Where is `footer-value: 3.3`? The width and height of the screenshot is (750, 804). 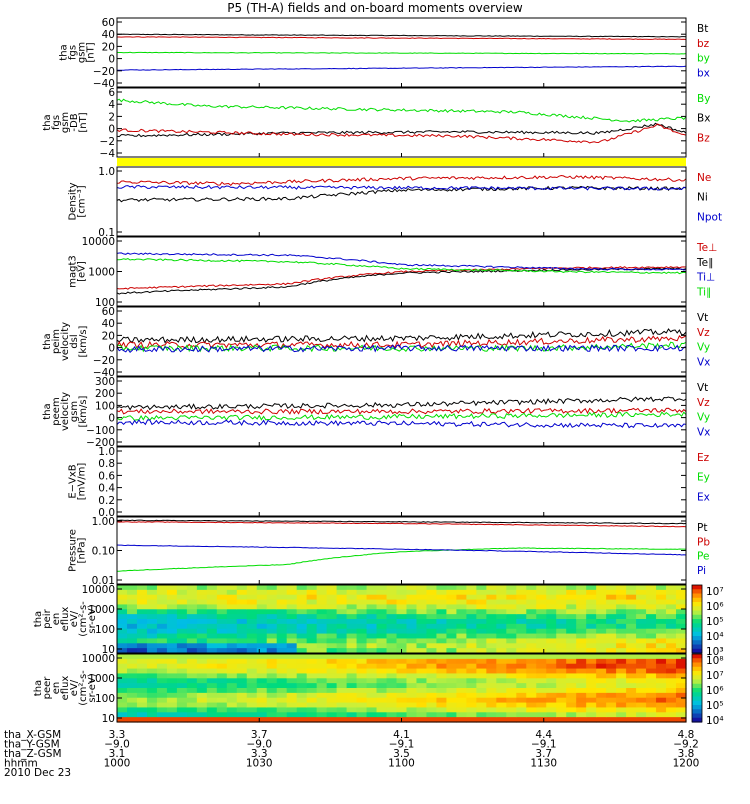 footer-value: 3.3 is located at coordinates (259, 754).